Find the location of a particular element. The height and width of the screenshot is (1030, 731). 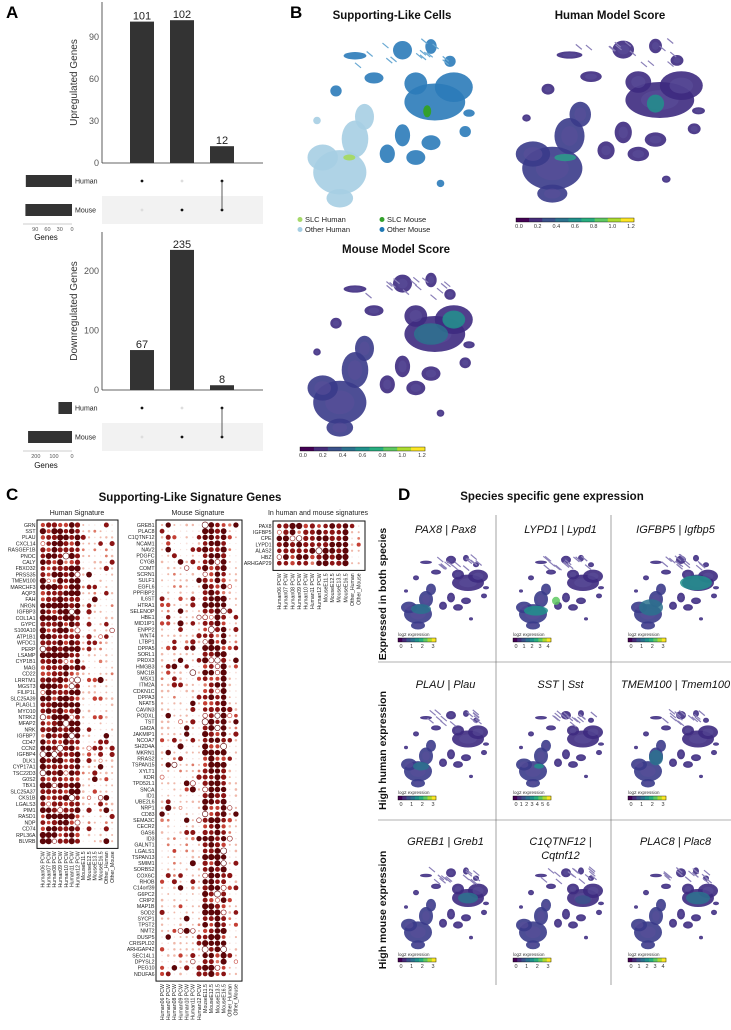

gene-label: SH2D4A is located at coordinates (144, 747).